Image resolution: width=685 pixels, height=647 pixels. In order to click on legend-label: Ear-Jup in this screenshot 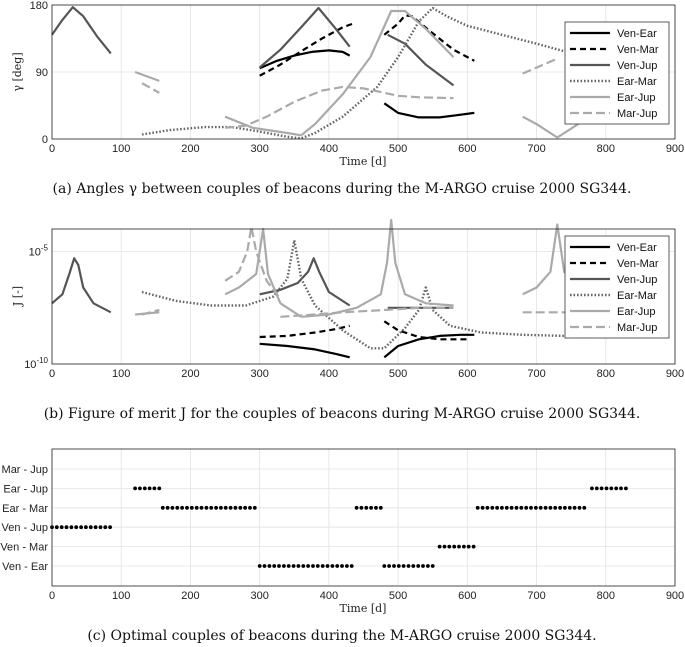, I will do `click(636, 312)`.